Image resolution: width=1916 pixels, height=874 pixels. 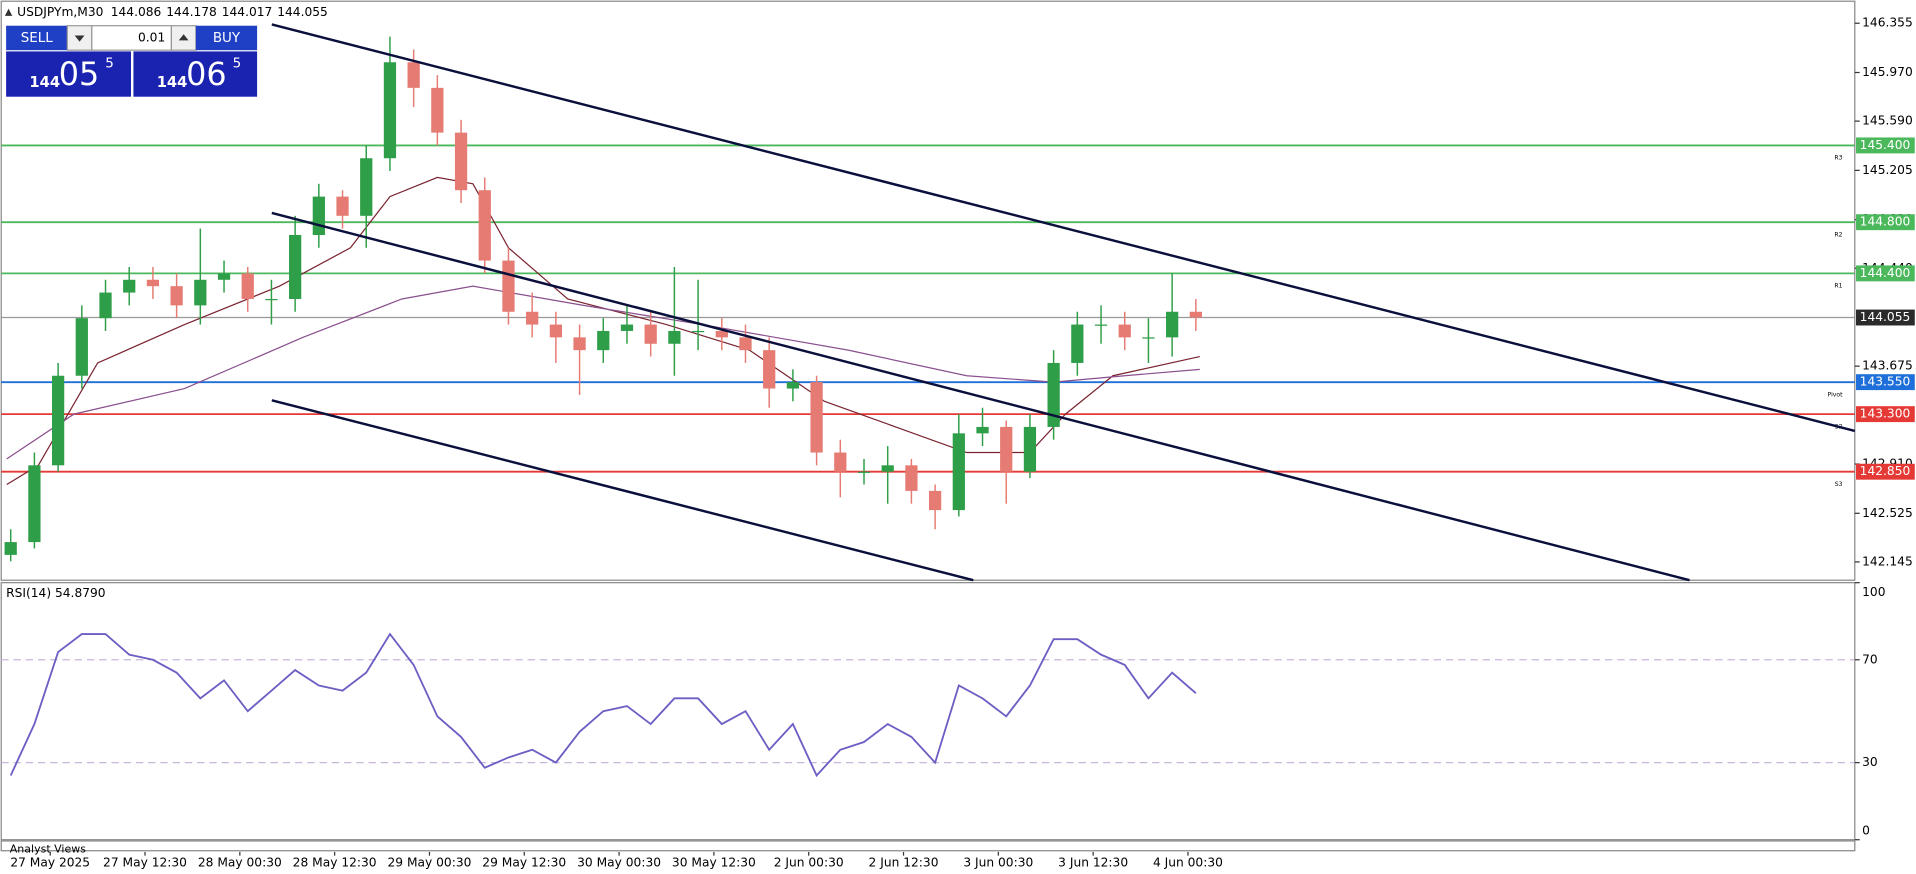 I want to click on tab-bar, so click(x=928, y=846).